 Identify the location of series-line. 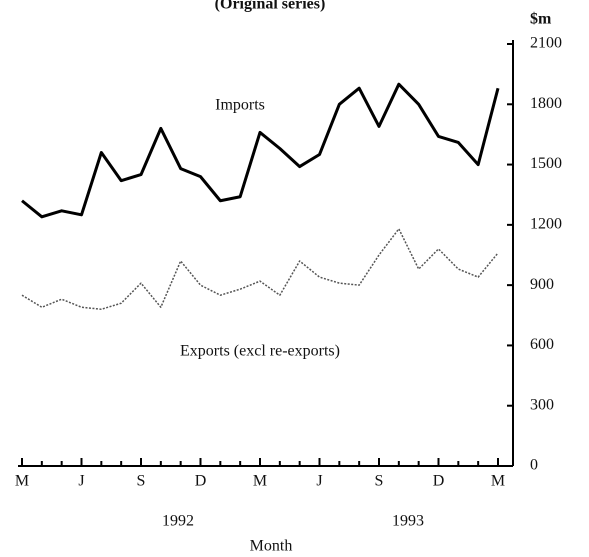
(260, 269).